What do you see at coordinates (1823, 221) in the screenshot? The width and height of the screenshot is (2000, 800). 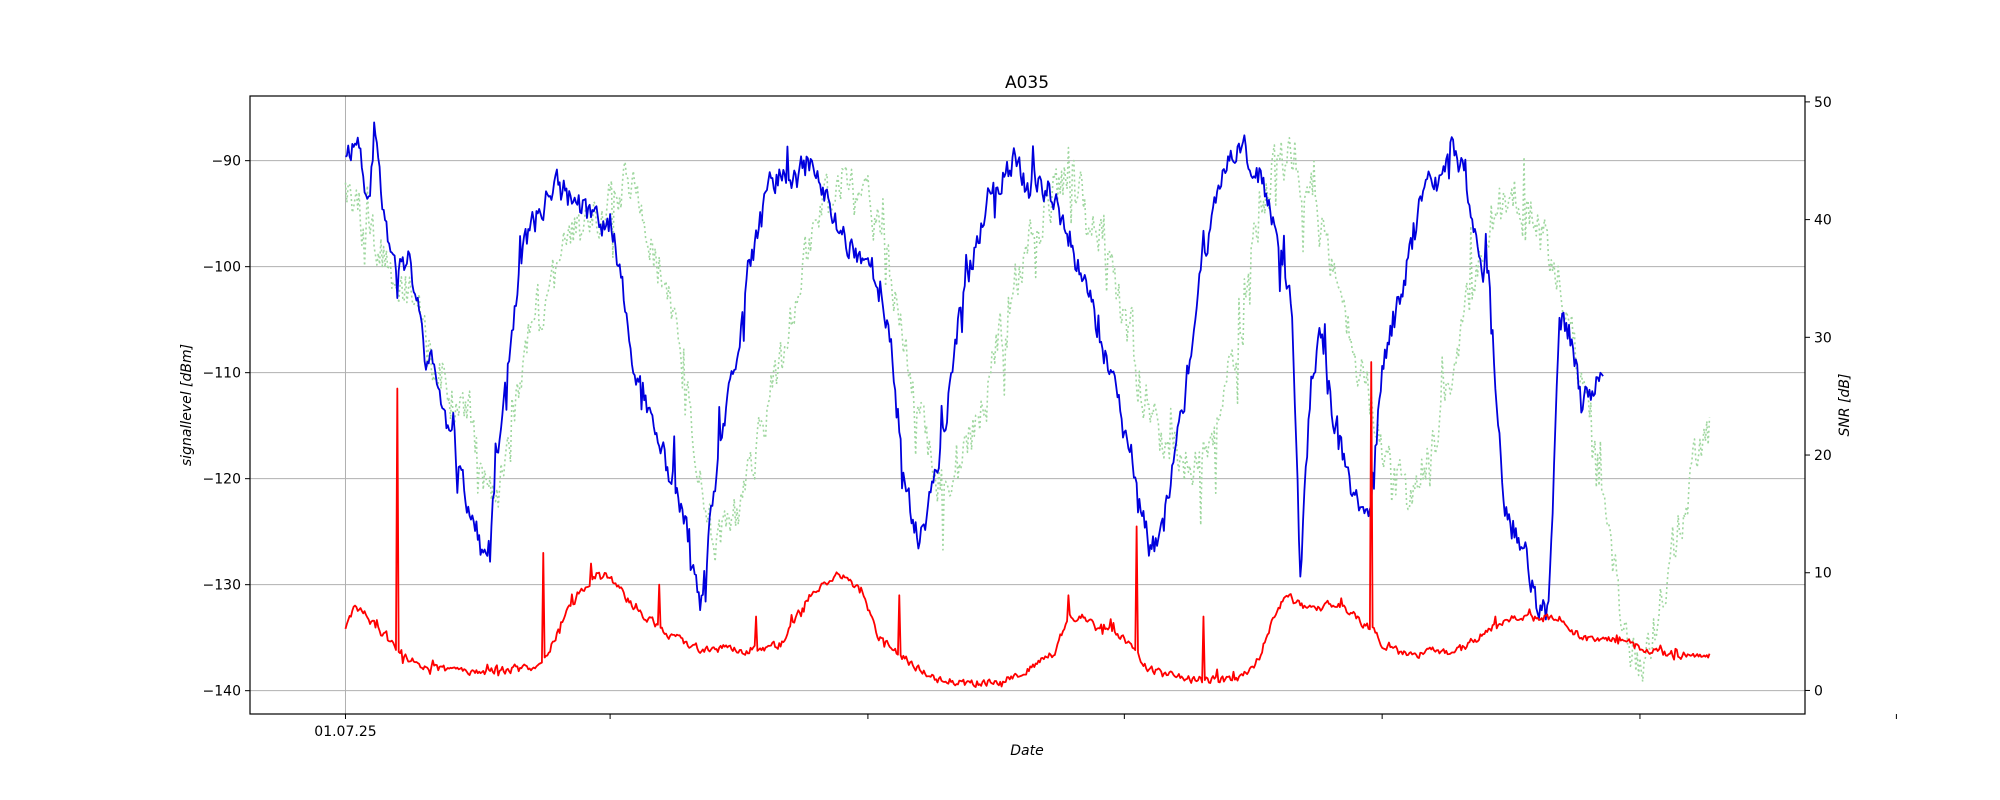 I see `y2-tick-label: 40` at bounding box center [1823, 221].